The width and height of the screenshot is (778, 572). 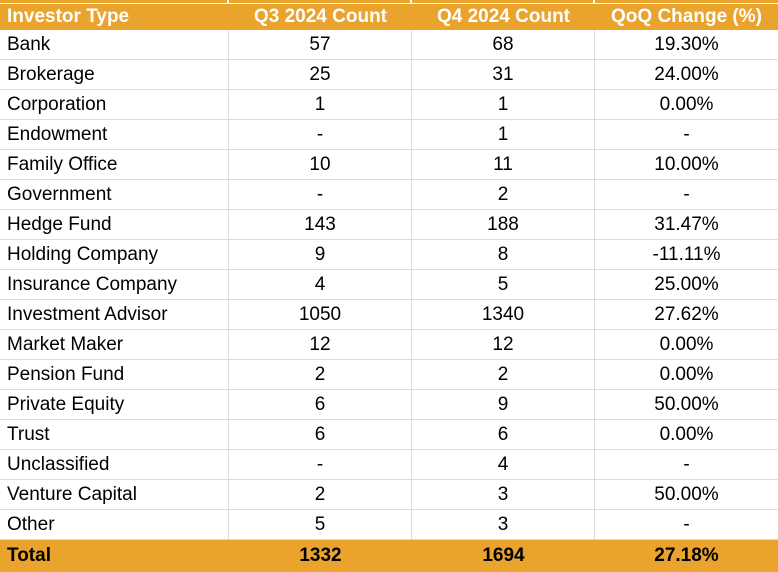 What do you see at coordinates (503, 255) in the screenshot?
I see `value-cell: 8` at bounding box center [503, 255].